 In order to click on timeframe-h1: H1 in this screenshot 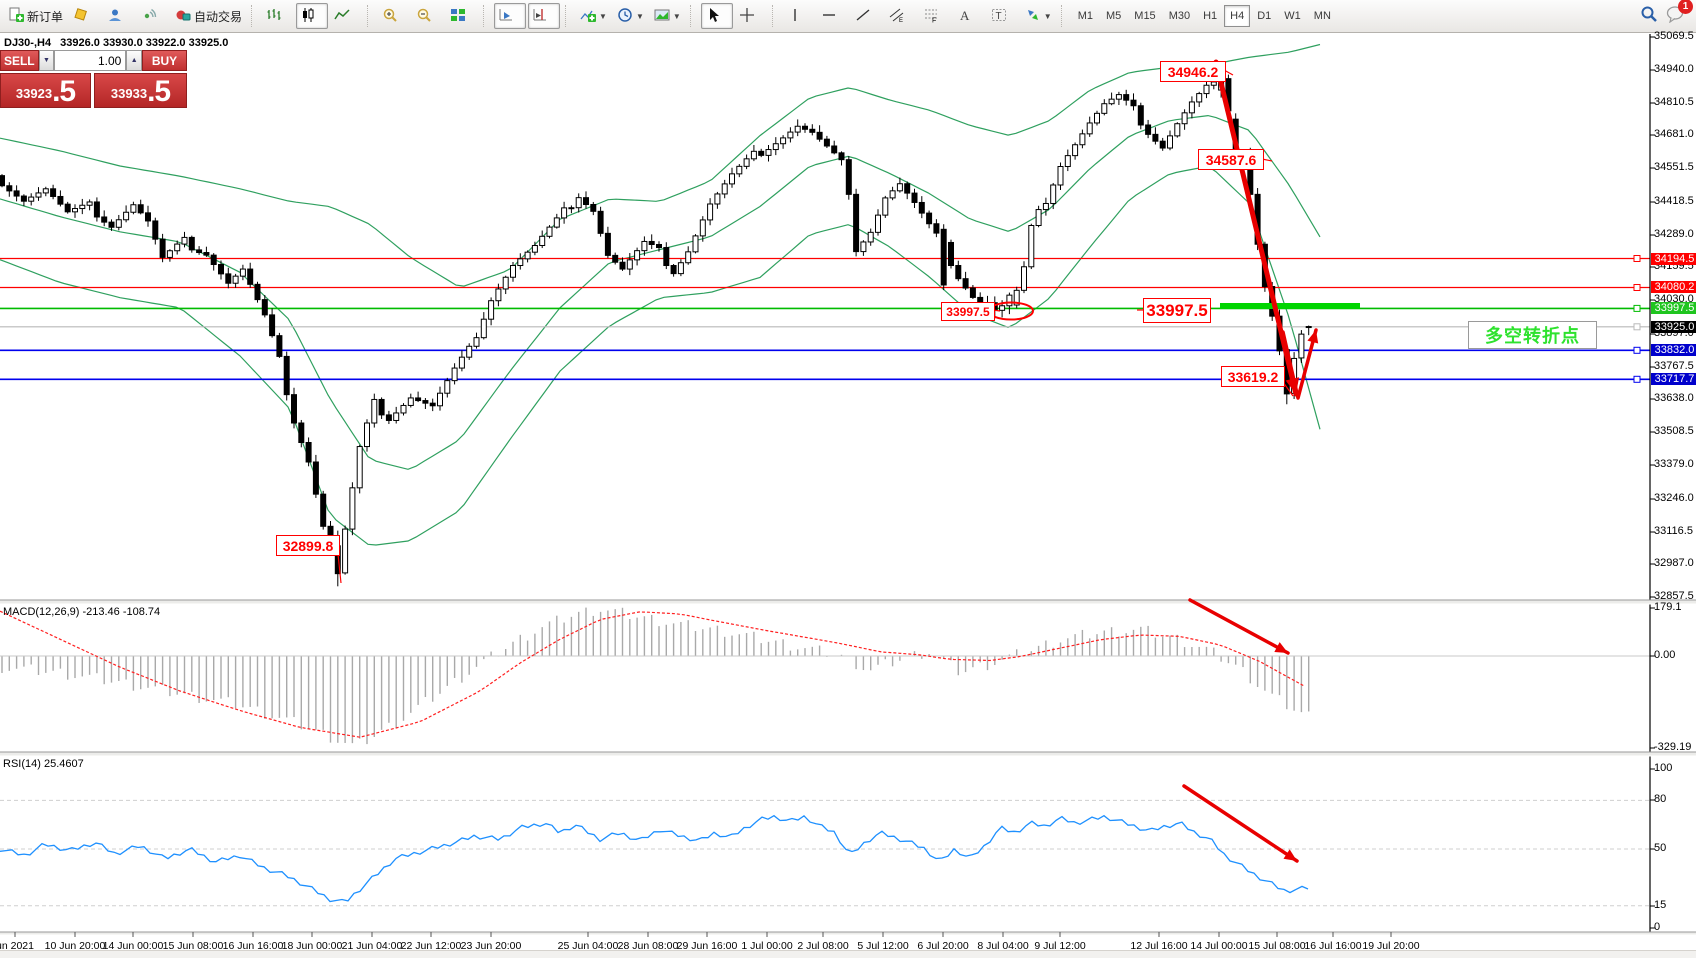, I will do `click(1210, 16)`.